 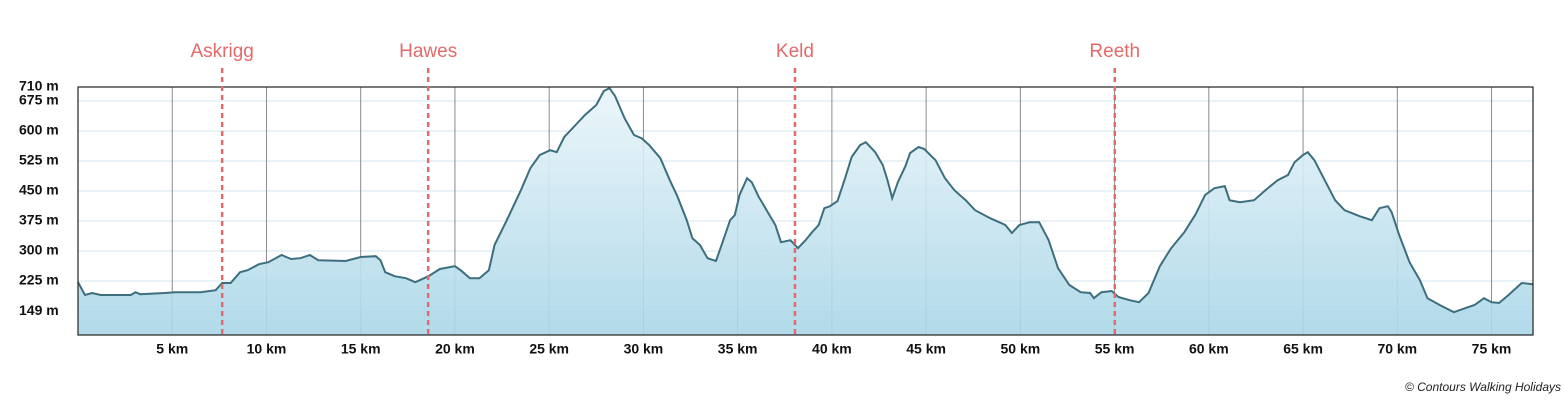 I want to click on y-tick-label: 525 m, so click(x=39, y=160).